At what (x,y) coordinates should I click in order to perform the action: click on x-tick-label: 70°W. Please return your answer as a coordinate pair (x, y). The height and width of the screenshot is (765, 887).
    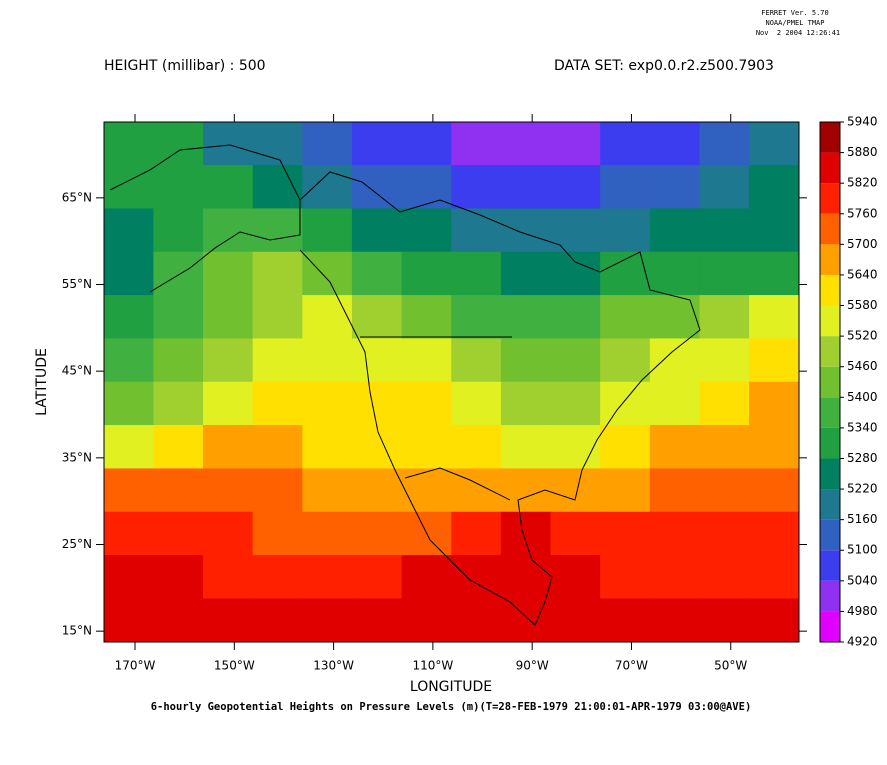
    Looking at the image, I should click on (631, 666).